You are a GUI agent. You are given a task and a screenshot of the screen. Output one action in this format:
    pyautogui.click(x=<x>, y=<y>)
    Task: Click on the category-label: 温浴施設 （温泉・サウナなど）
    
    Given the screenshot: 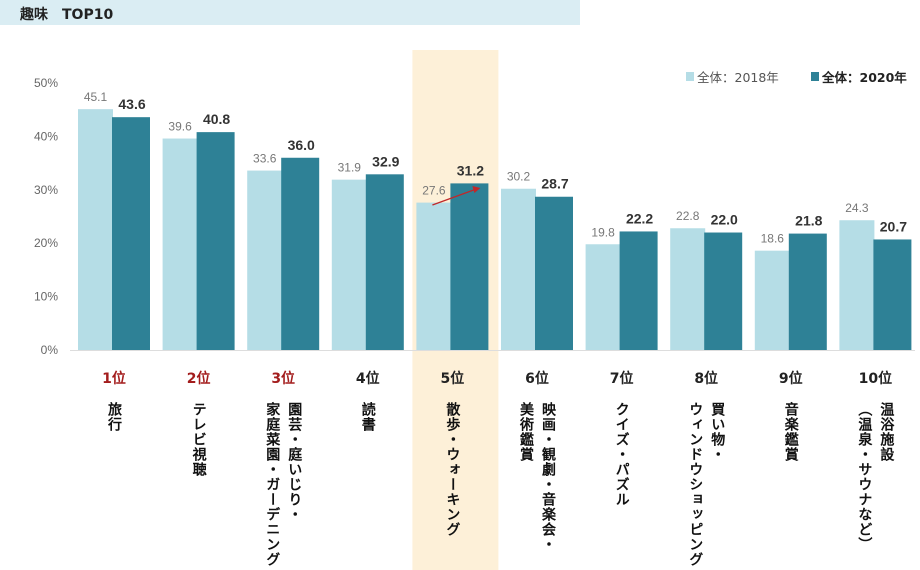 What is the action you would take?
    pyautogui.click(x=875, y=477)
    